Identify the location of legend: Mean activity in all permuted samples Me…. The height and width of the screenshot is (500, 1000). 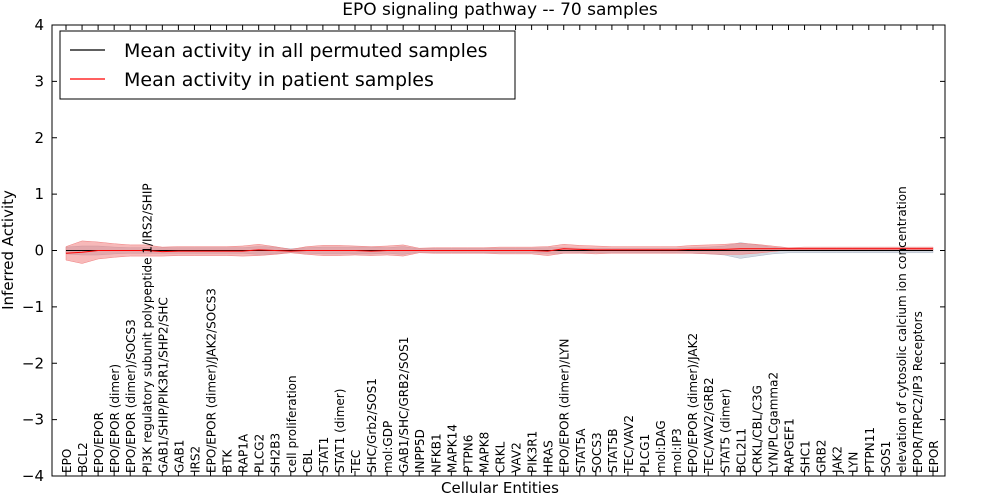
(287, 65).